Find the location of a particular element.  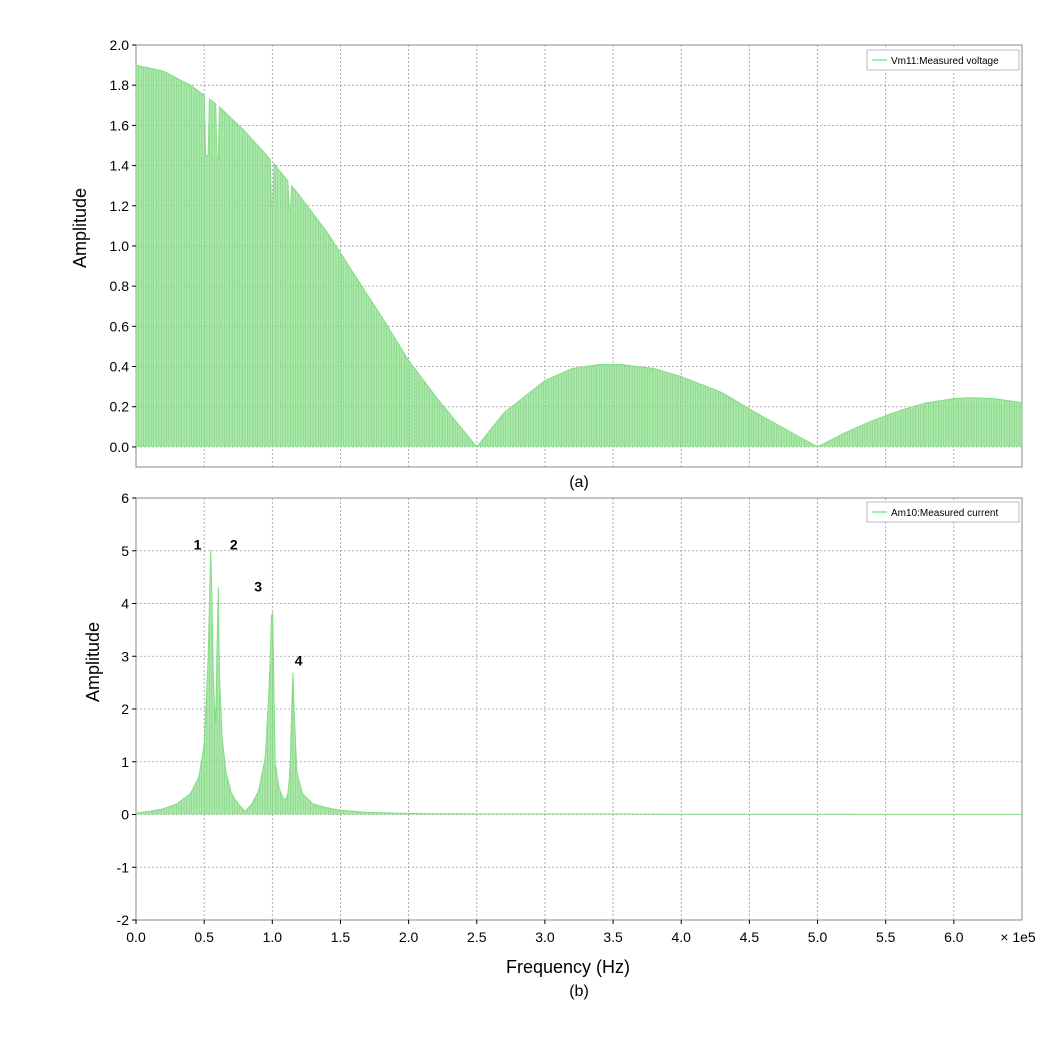

current-x-axis-label: Frequency (Hz) is located at coordinates (568, 967).